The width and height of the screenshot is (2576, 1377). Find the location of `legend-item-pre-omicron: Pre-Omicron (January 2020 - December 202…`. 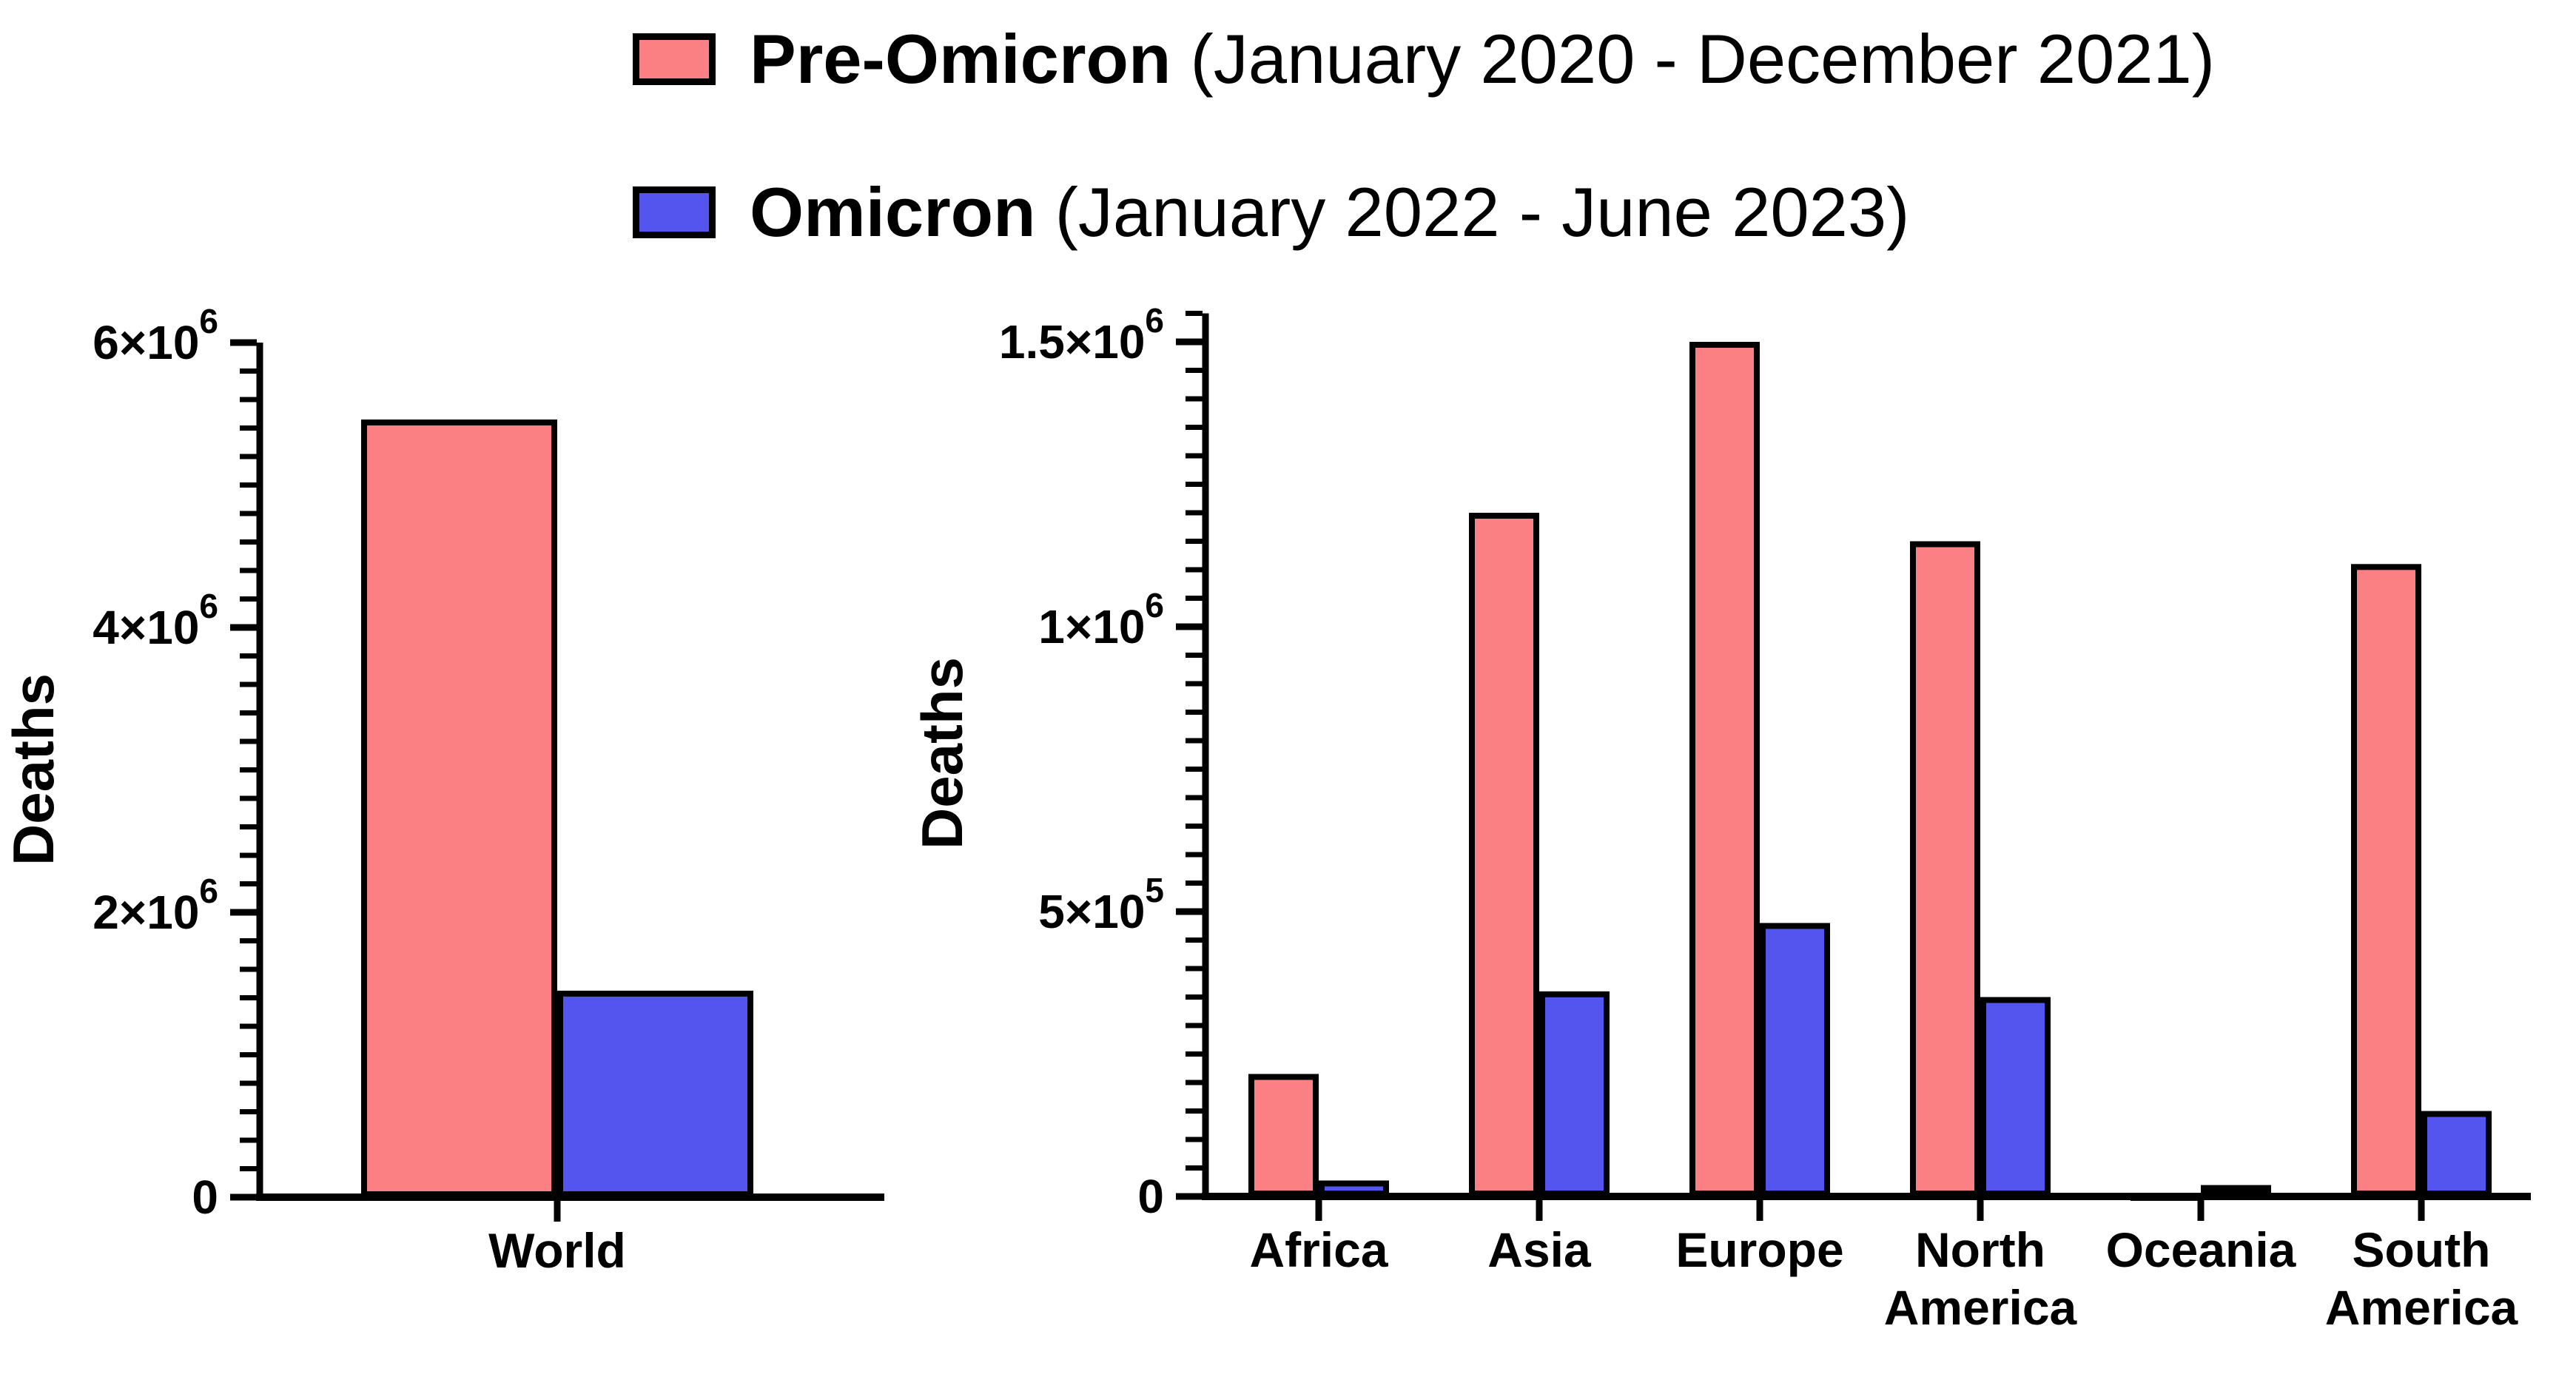

legend-item-pre-omicron: Pre-Omicron (January 2020 - December 202… is located at coordinates (1424, 59).